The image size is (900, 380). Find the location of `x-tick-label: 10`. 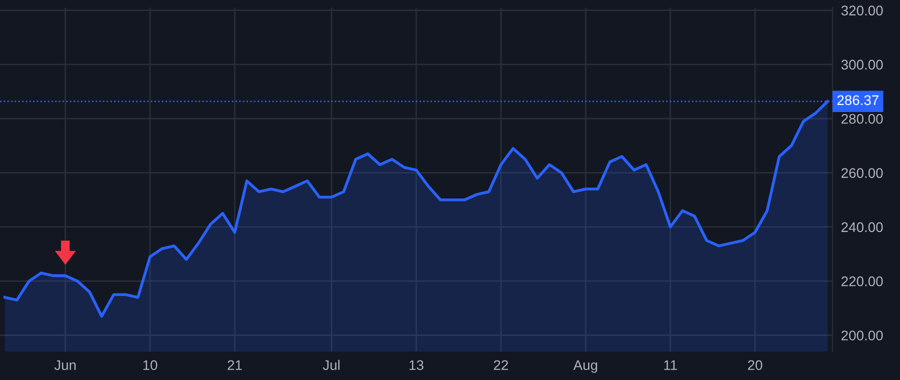

x-tick-label: 10 is located at coordinates (150, 365).